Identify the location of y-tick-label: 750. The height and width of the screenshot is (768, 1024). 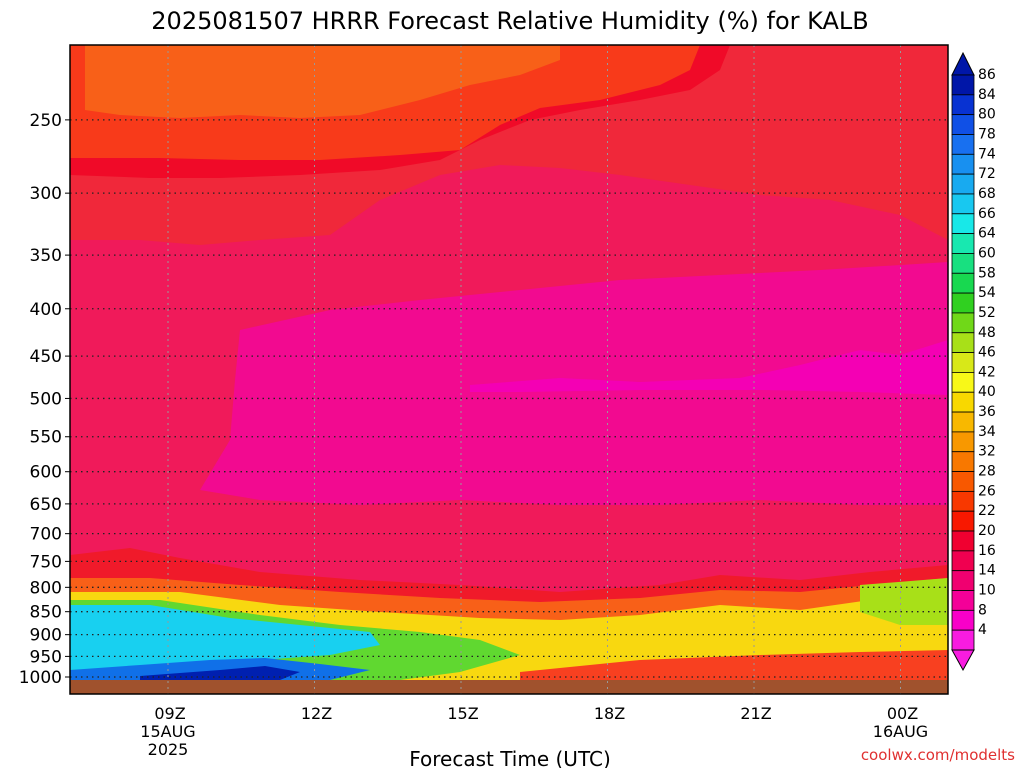
(46, 562).